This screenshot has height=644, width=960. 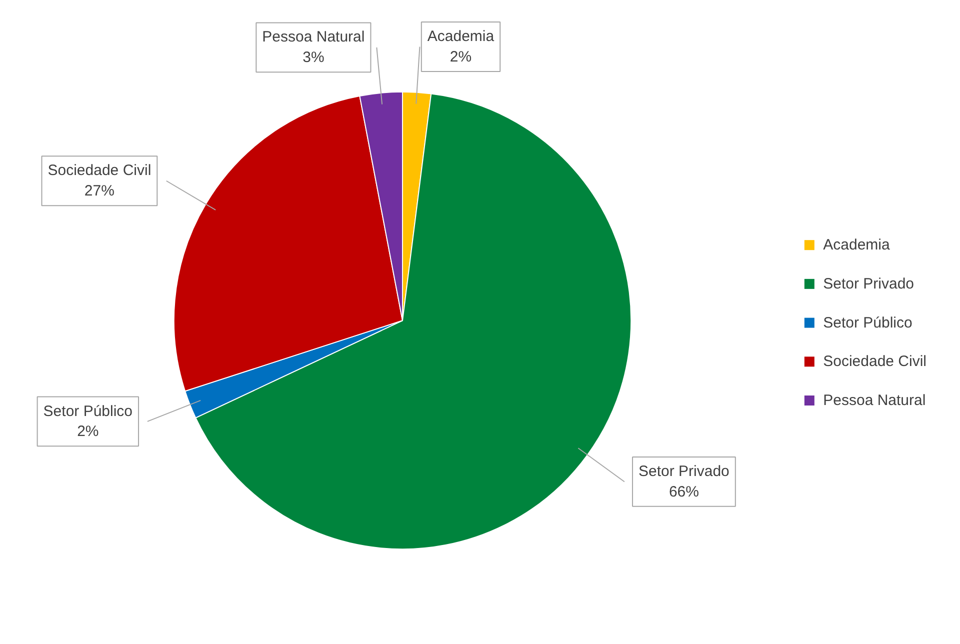 What do you see at coordinates (868, 283) in the screenshot?
I see `legend-label: Setor Privado` at bounding box center [868, 283].